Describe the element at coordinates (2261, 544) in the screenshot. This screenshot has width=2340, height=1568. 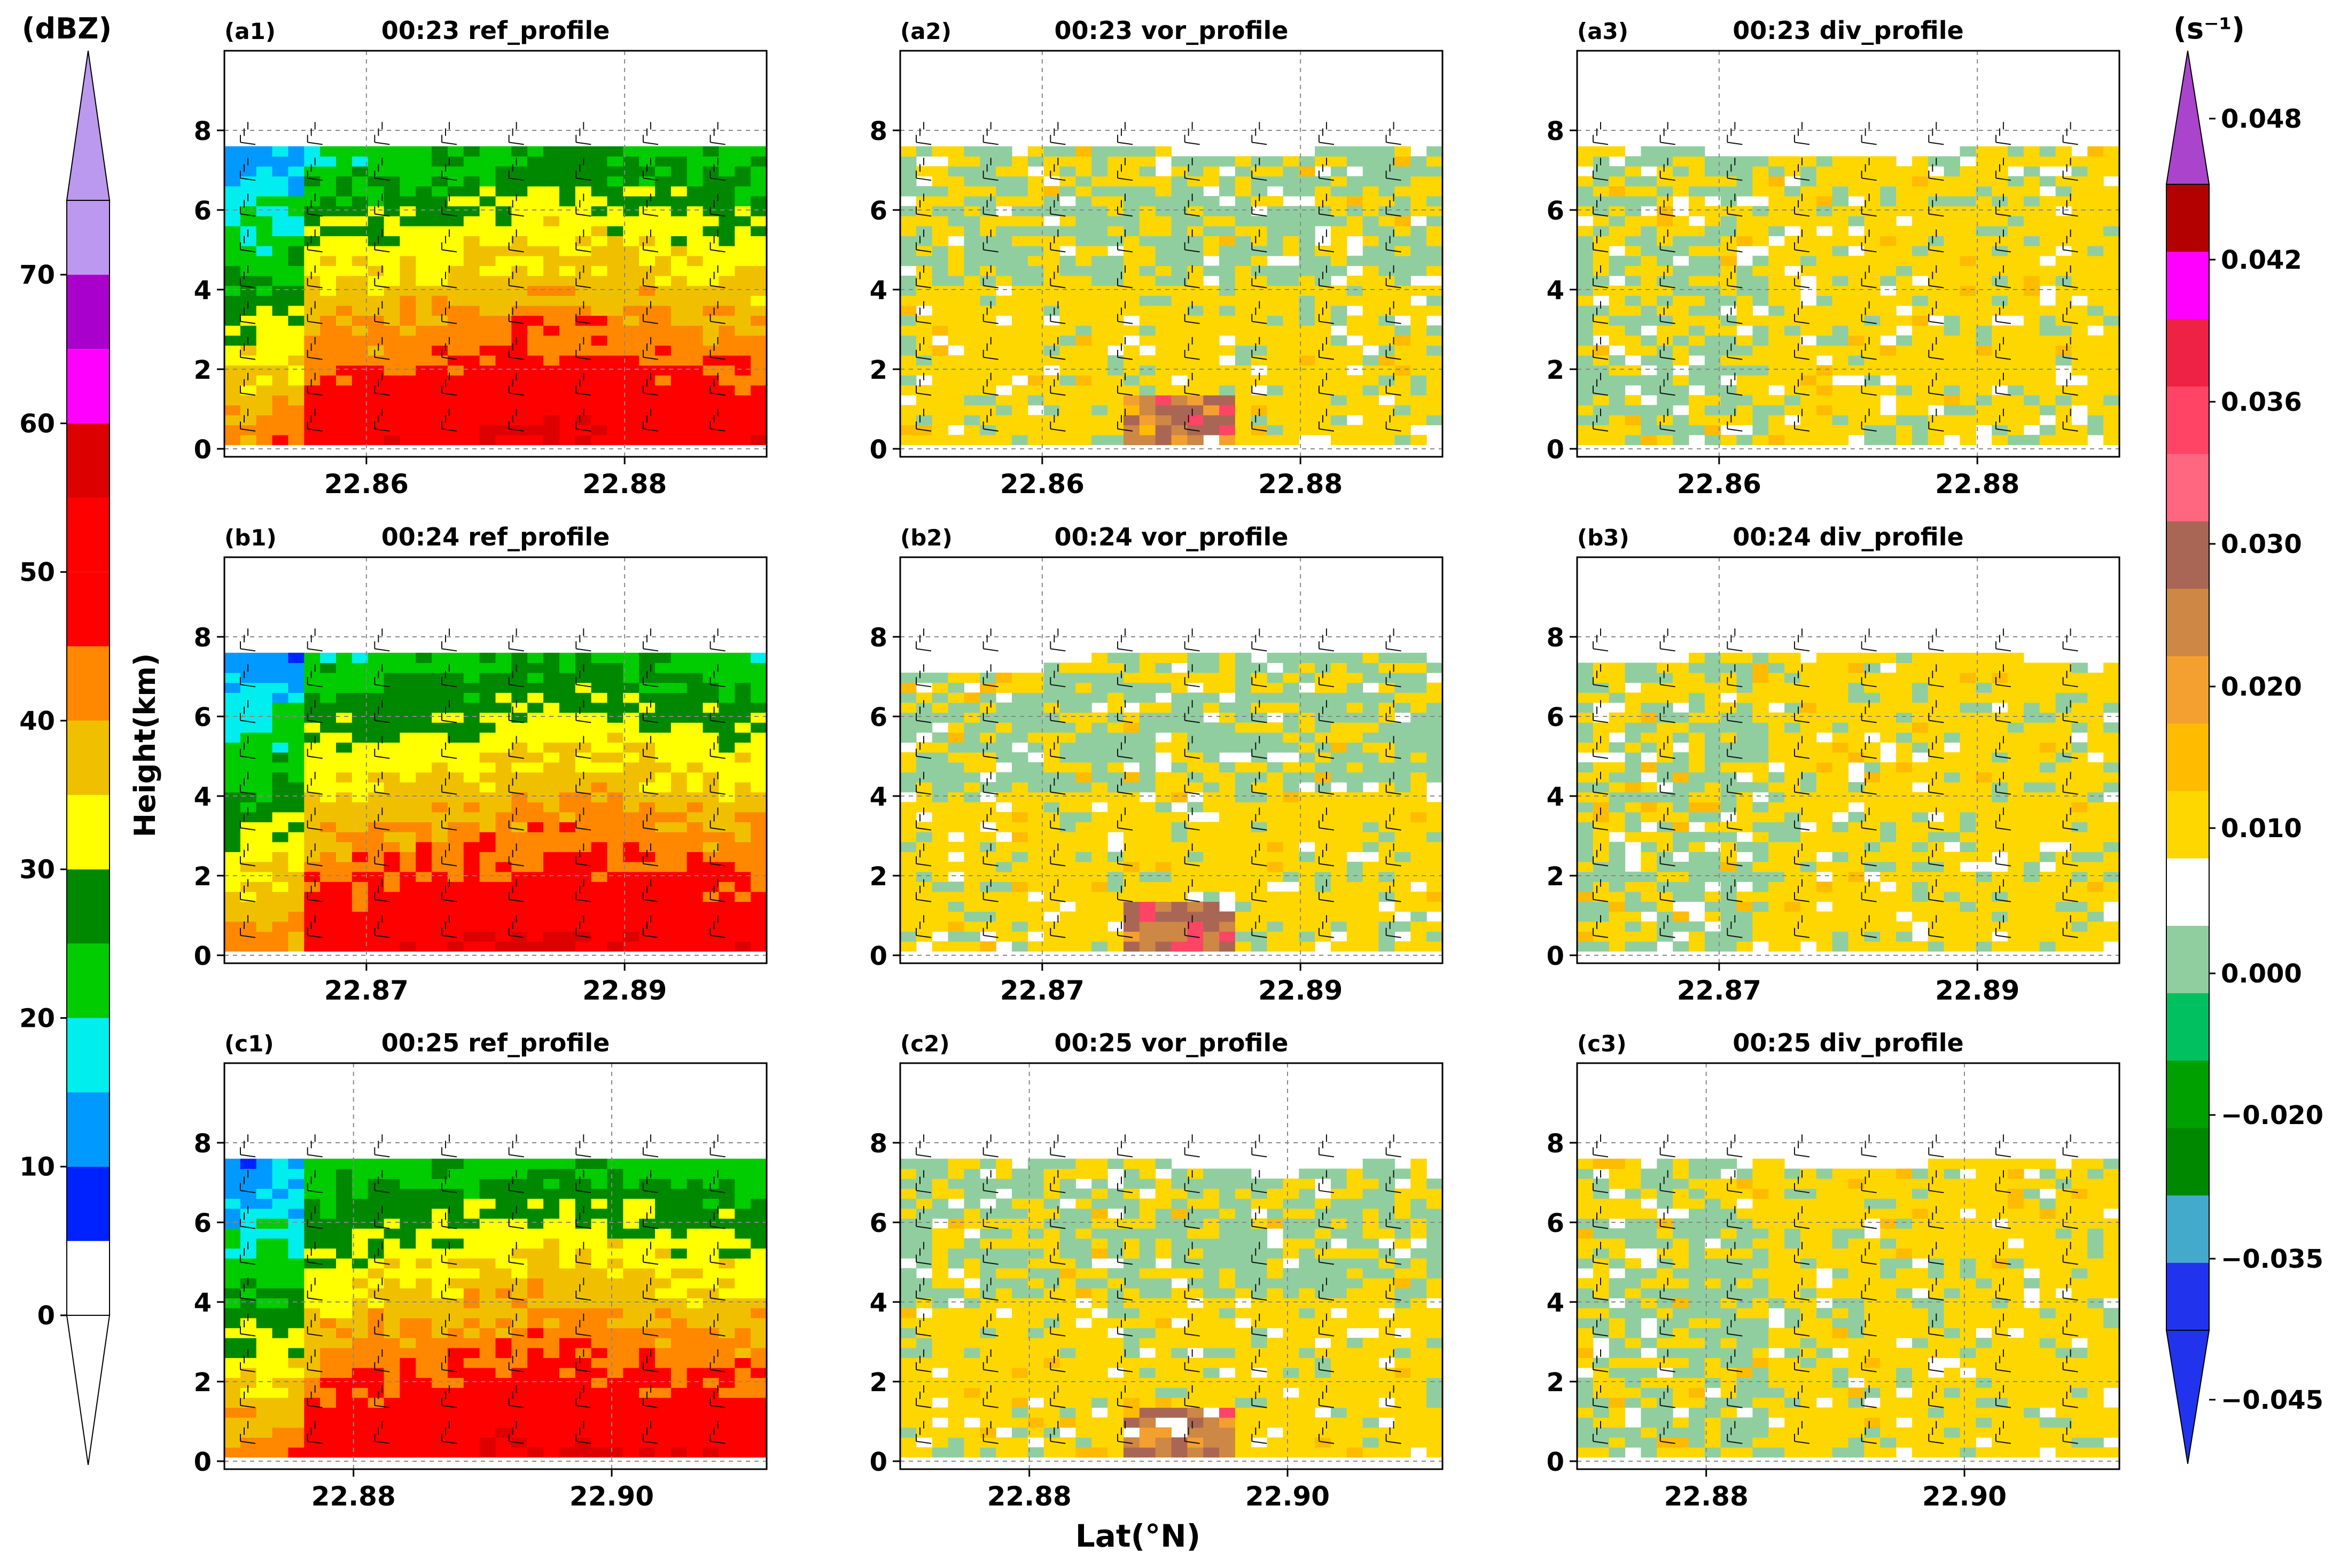
I see `right-colorbar-tick-label: 0.030` at that location.